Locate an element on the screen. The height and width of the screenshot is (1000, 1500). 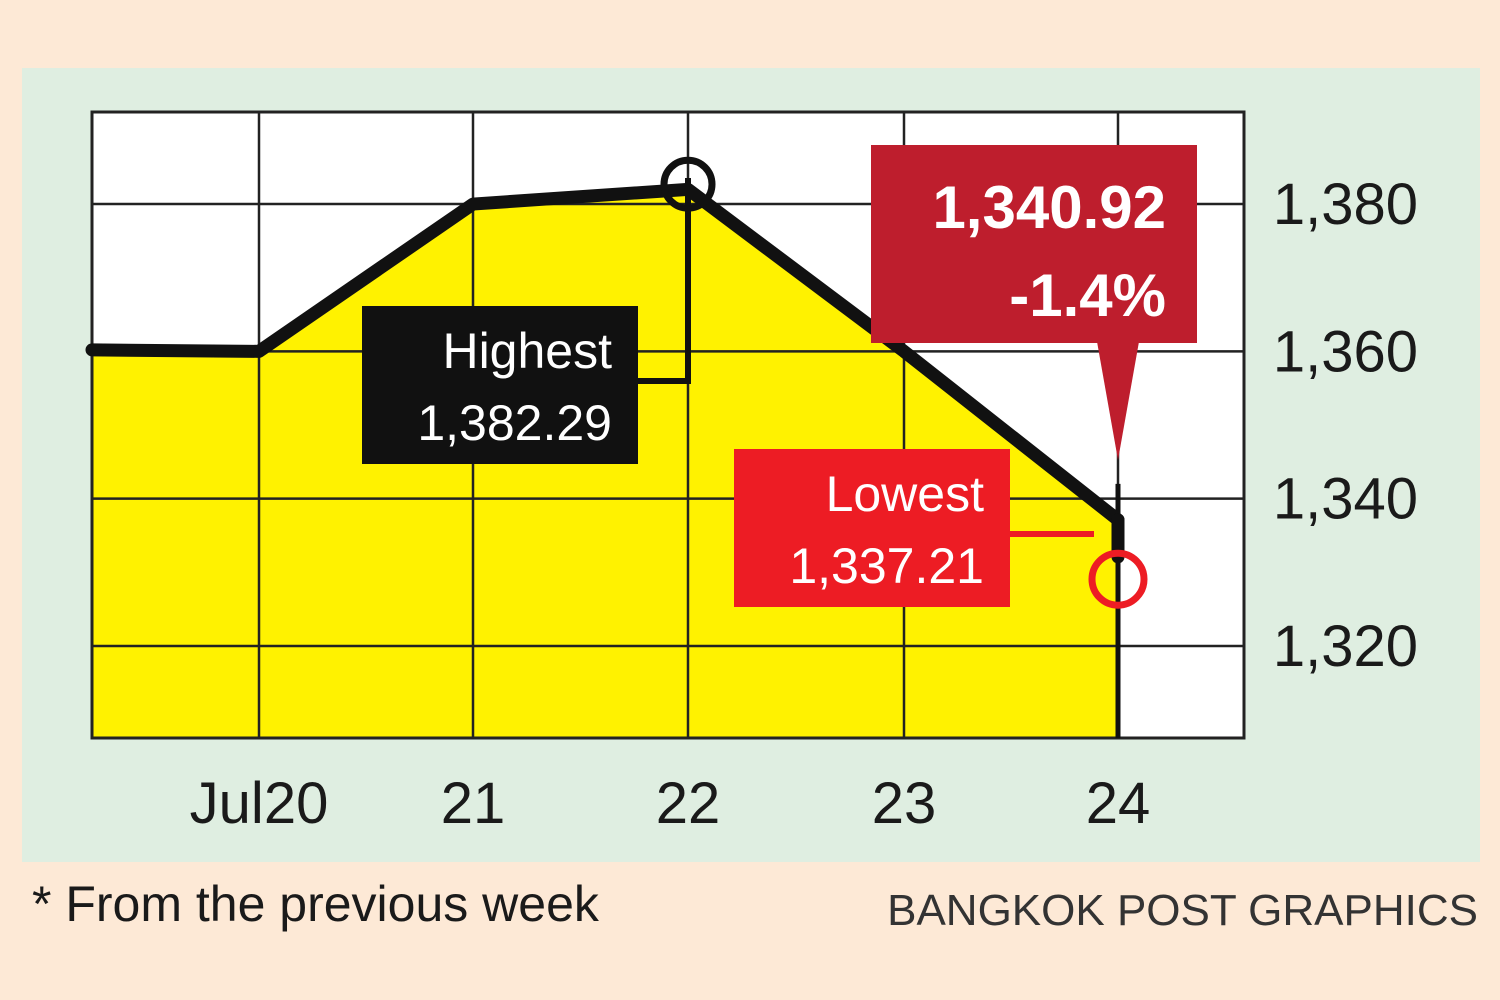
highest-box is located at coordinates (500, 385).